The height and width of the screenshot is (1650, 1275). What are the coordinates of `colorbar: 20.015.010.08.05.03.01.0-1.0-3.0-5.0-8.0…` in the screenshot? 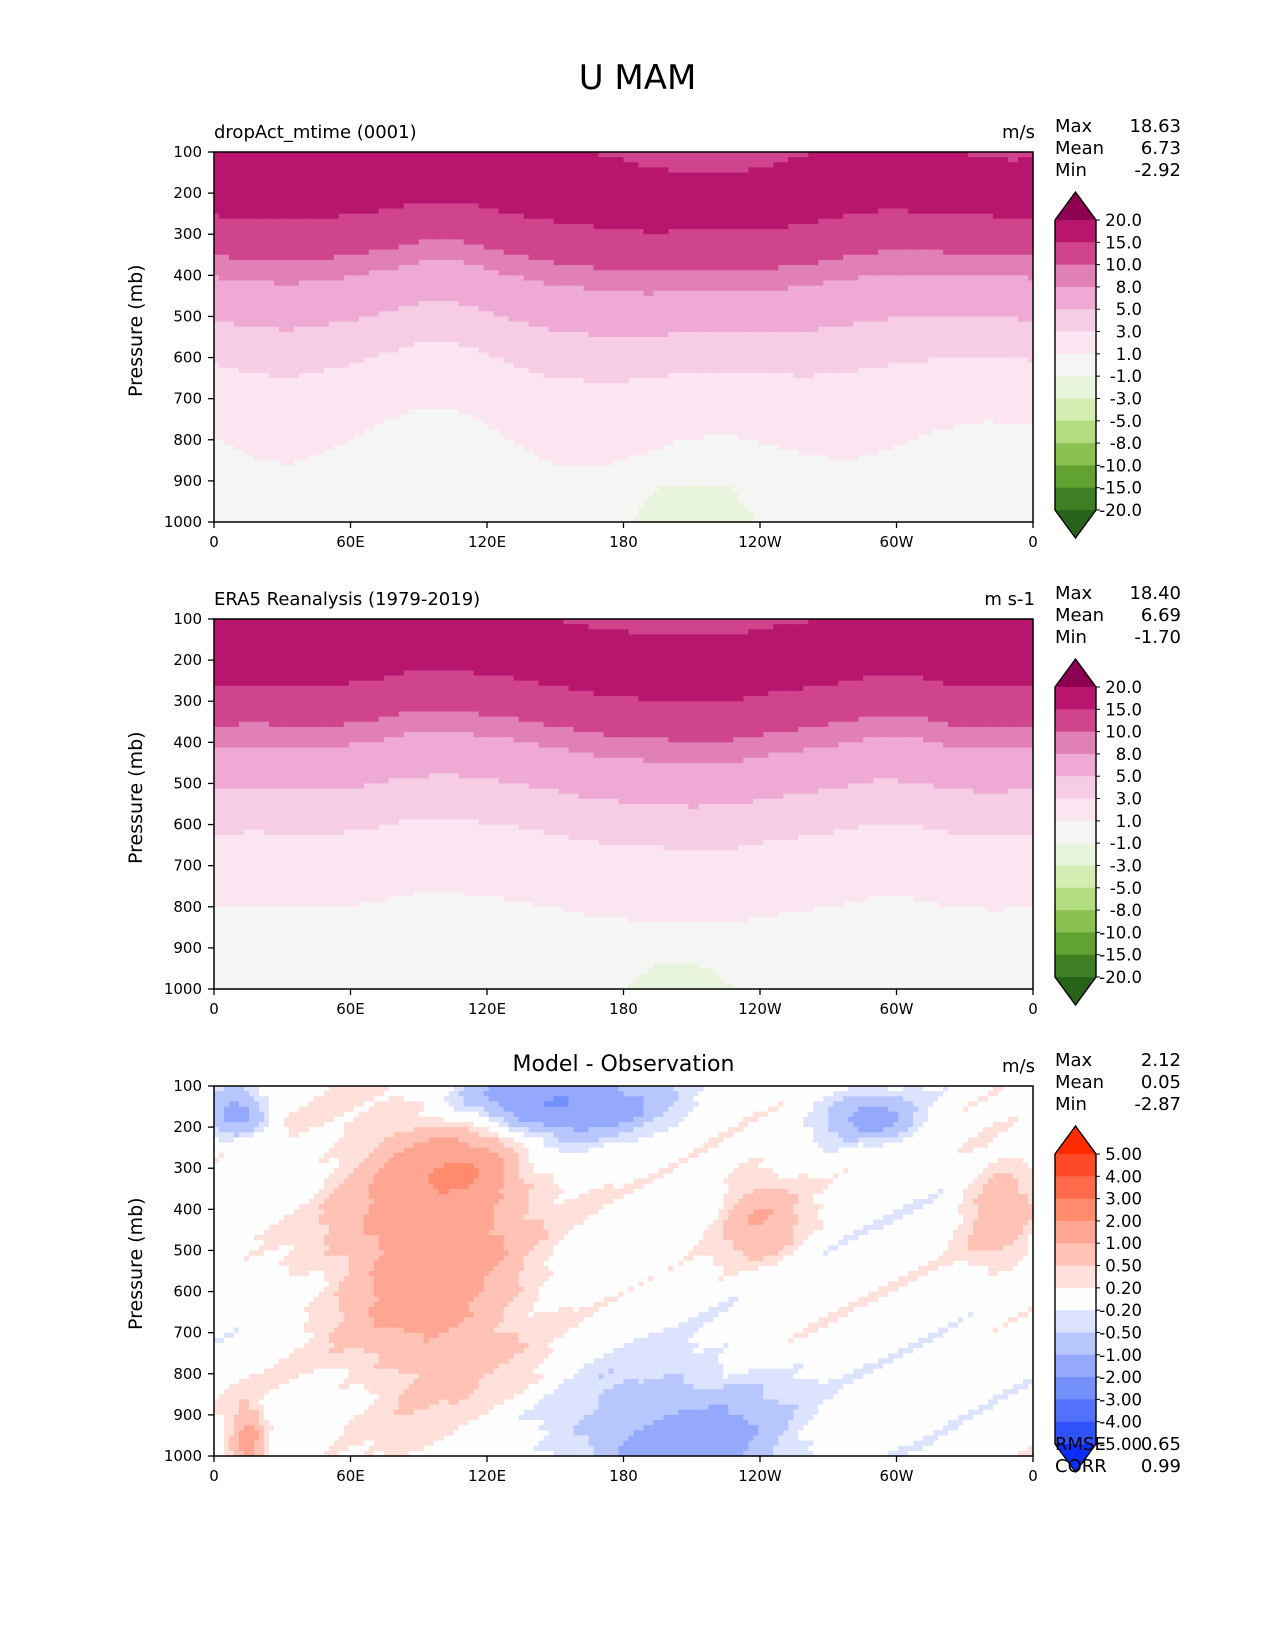 It's located at (1098, 365).